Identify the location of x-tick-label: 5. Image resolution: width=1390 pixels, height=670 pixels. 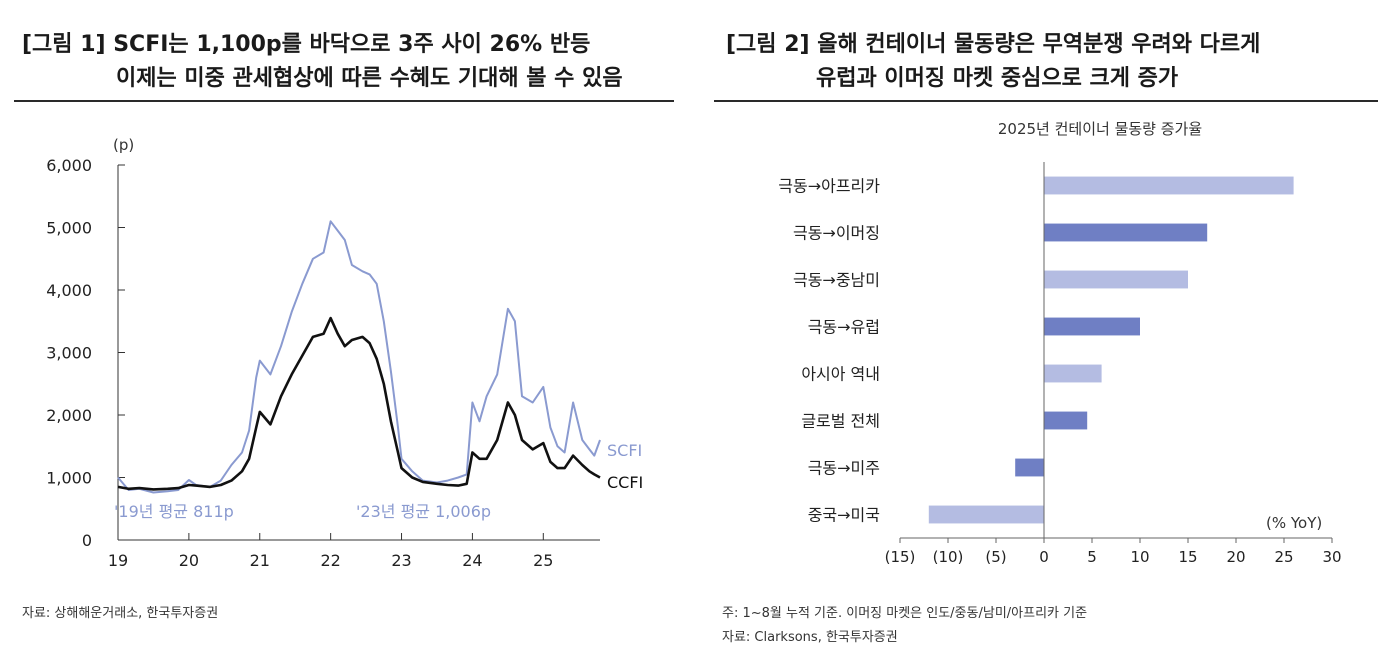
(1092, 557).